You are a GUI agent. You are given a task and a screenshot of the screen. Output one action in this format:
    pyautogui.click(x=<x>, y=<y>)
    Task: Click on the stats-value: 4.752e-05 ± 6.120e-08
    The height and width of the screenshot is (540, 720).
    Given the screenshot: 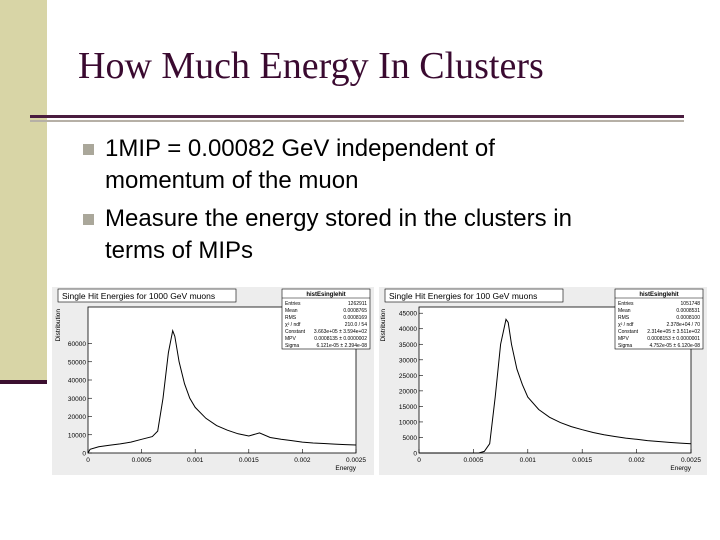 What is the action you would take?
    pyautogui.click(x=674, y=346)
    